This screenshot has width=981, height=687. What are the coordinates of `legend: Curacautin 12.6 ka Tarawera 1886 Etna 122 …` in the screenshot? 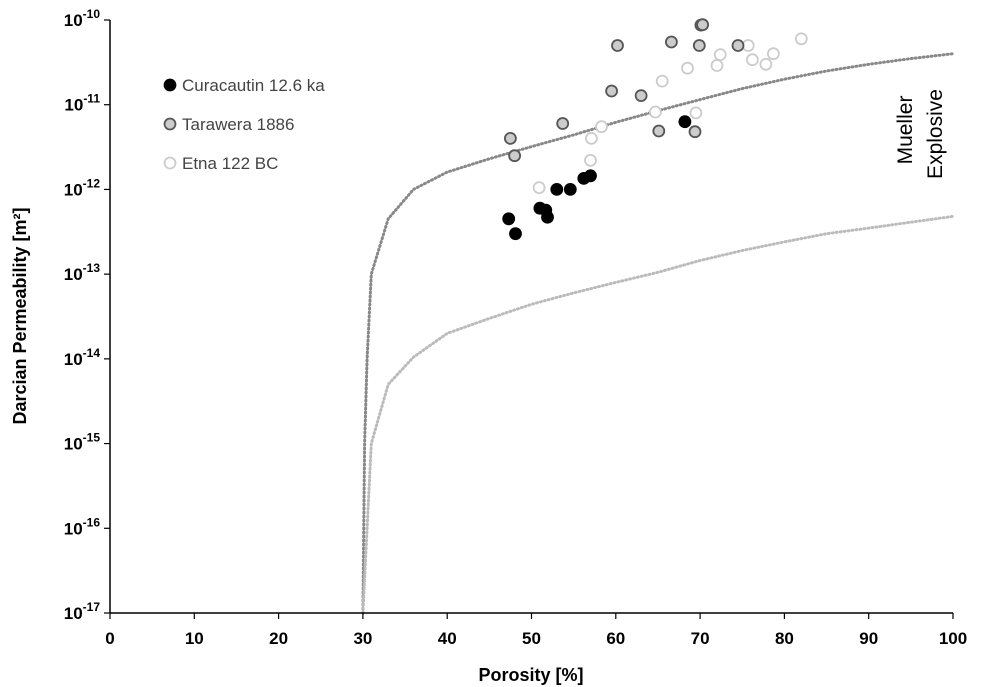 It's located at (244, 124).